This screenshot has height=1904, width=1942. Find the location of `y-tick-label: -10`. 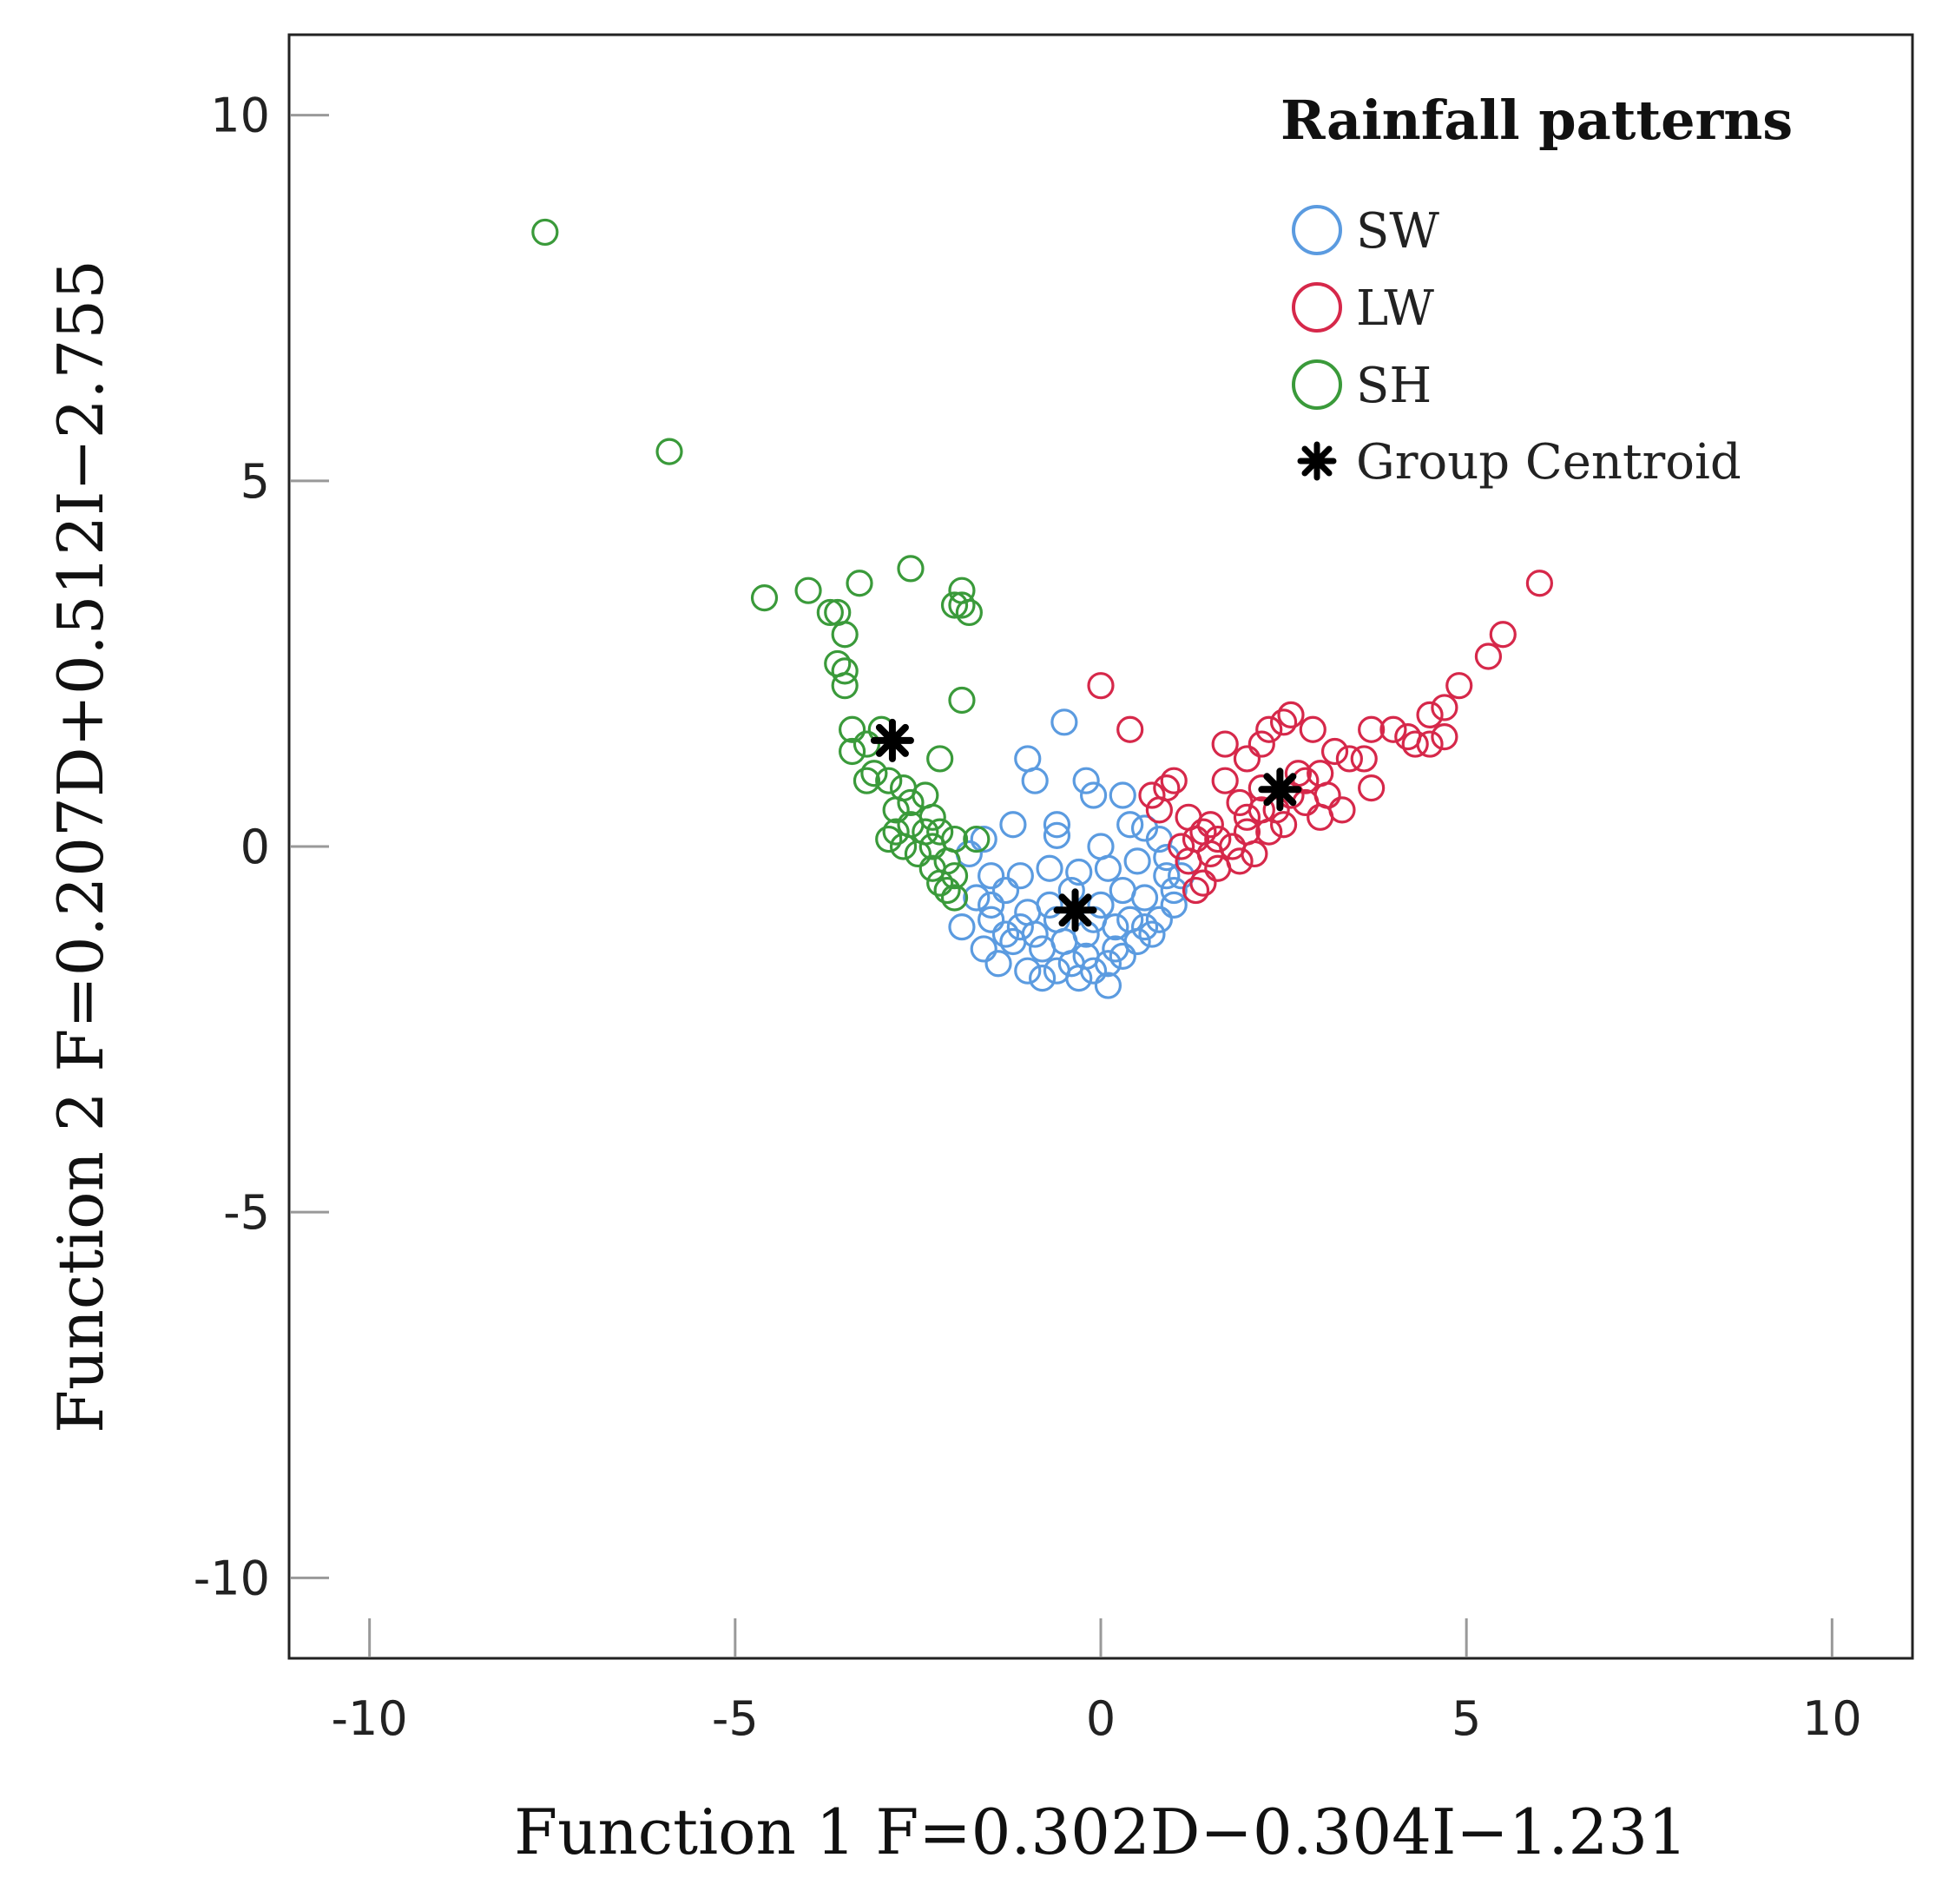

y-tick-label: -10 is located at coordinates (232, 1578).